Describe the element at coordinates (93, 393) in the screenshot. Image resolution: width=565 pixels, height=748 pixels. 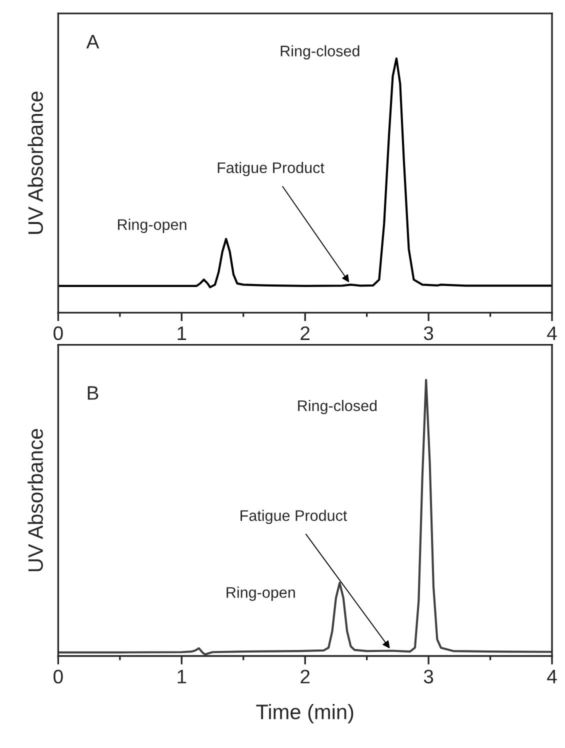
I see `annotation: B` at that location.